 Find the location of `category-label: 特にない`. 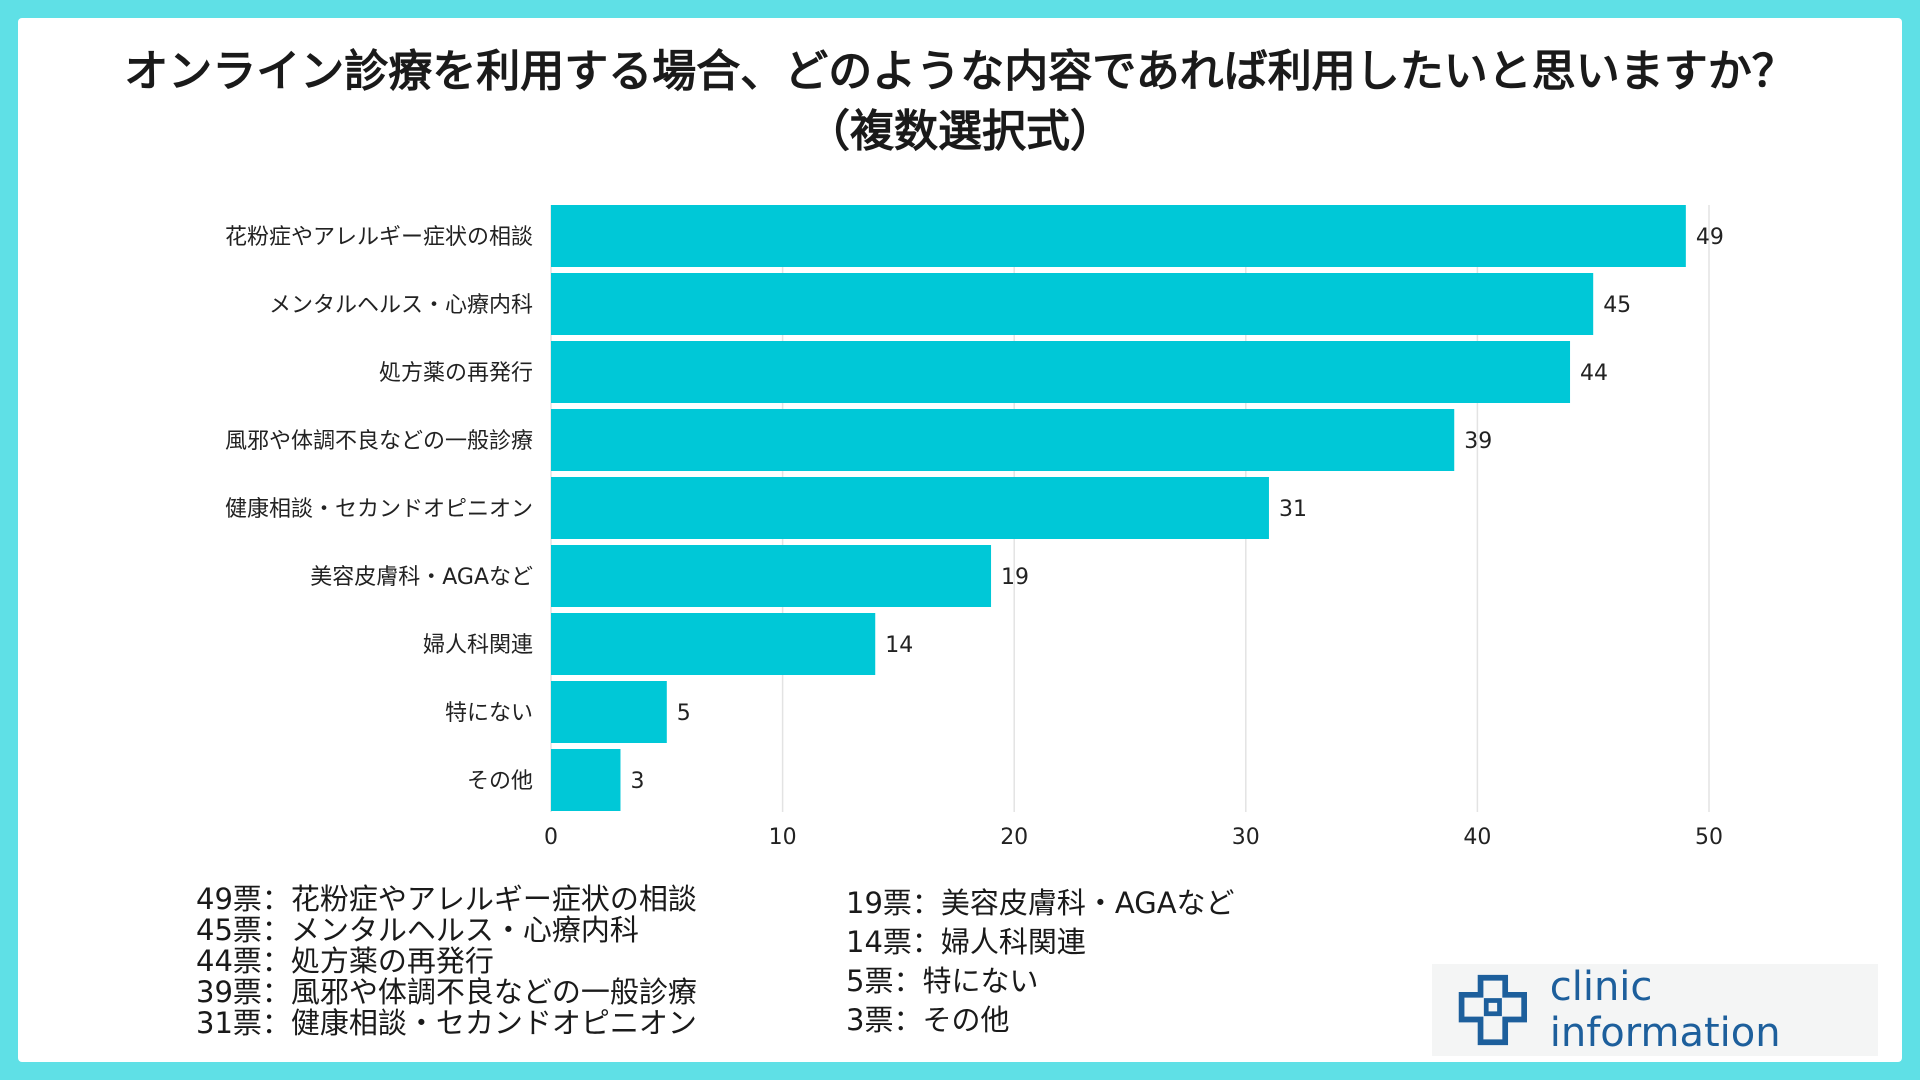

category-label: 特にない is located at coordinates (489, 713).